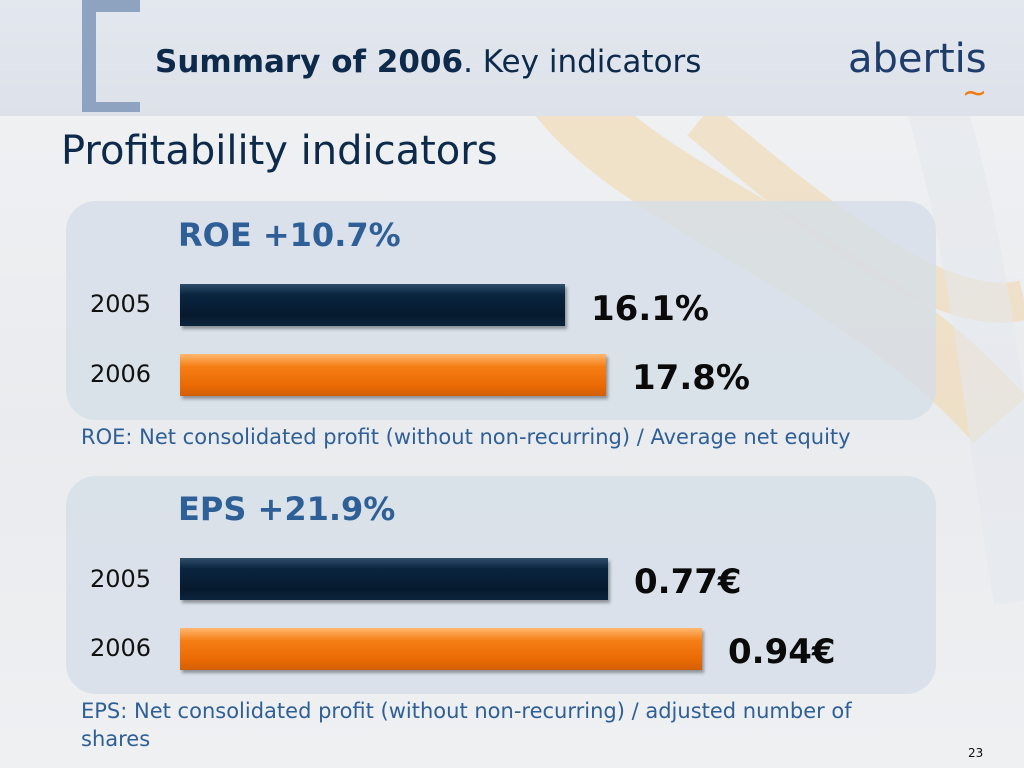 The height and width of the screenshot is (768, 1024). Describe the element at coordinates (393, 375) in the screenshot. I see `roe-bar-2006` at that location.